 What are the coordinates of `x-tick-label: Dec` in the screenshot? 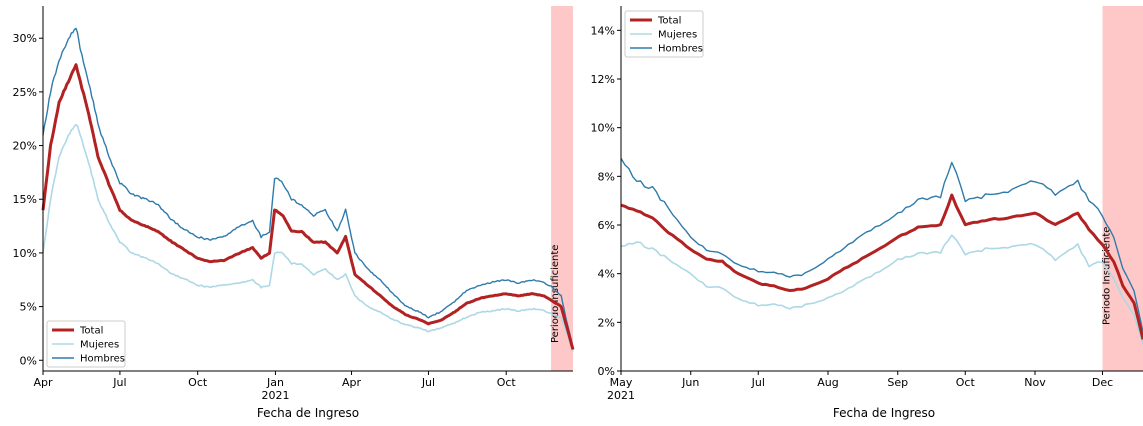 It's located at (1102, 382).